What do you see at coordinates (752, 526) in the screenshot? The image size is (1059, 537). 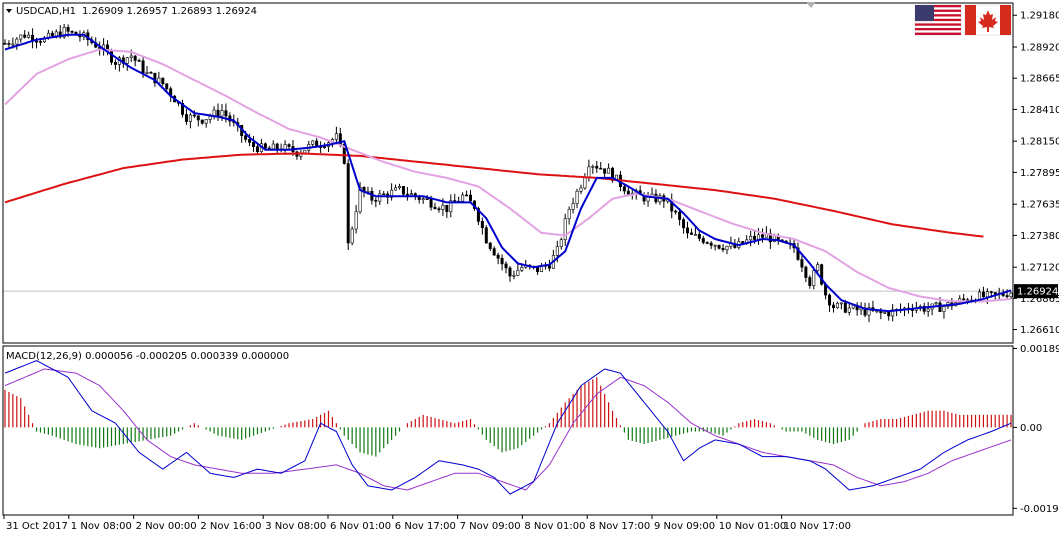 I see `time-axis-label: 10 Nov 01:00` at bounding box center [752, 526].